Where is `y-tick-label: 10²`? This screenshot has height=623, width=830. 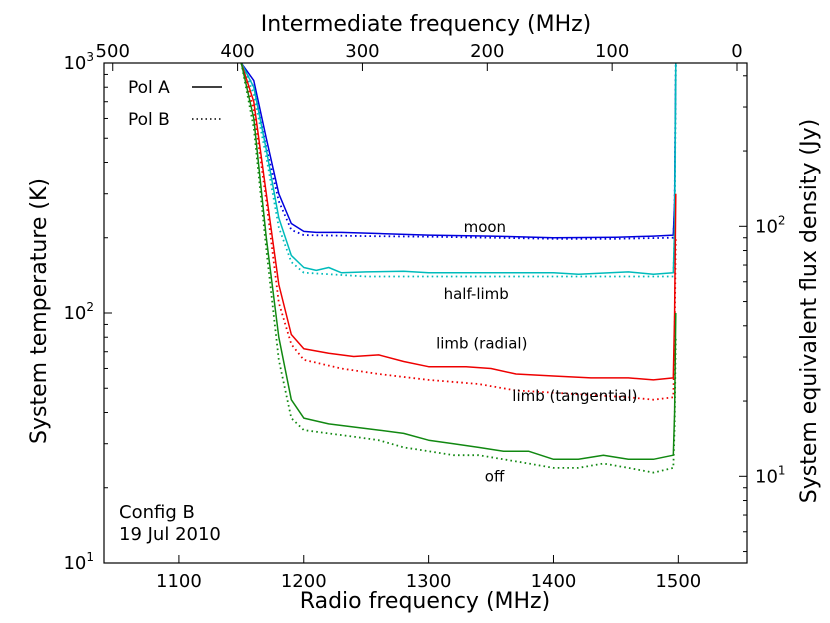 y-tick-label: 10² is located at coordinates (78, 312).